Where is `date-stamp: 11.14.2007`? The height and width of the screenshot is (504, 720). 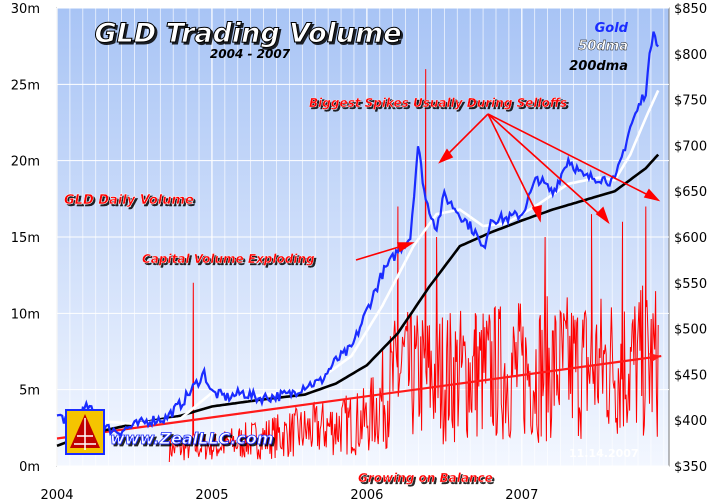
date-stamp: 11.14.2007 is located at coordinates (604, 453).